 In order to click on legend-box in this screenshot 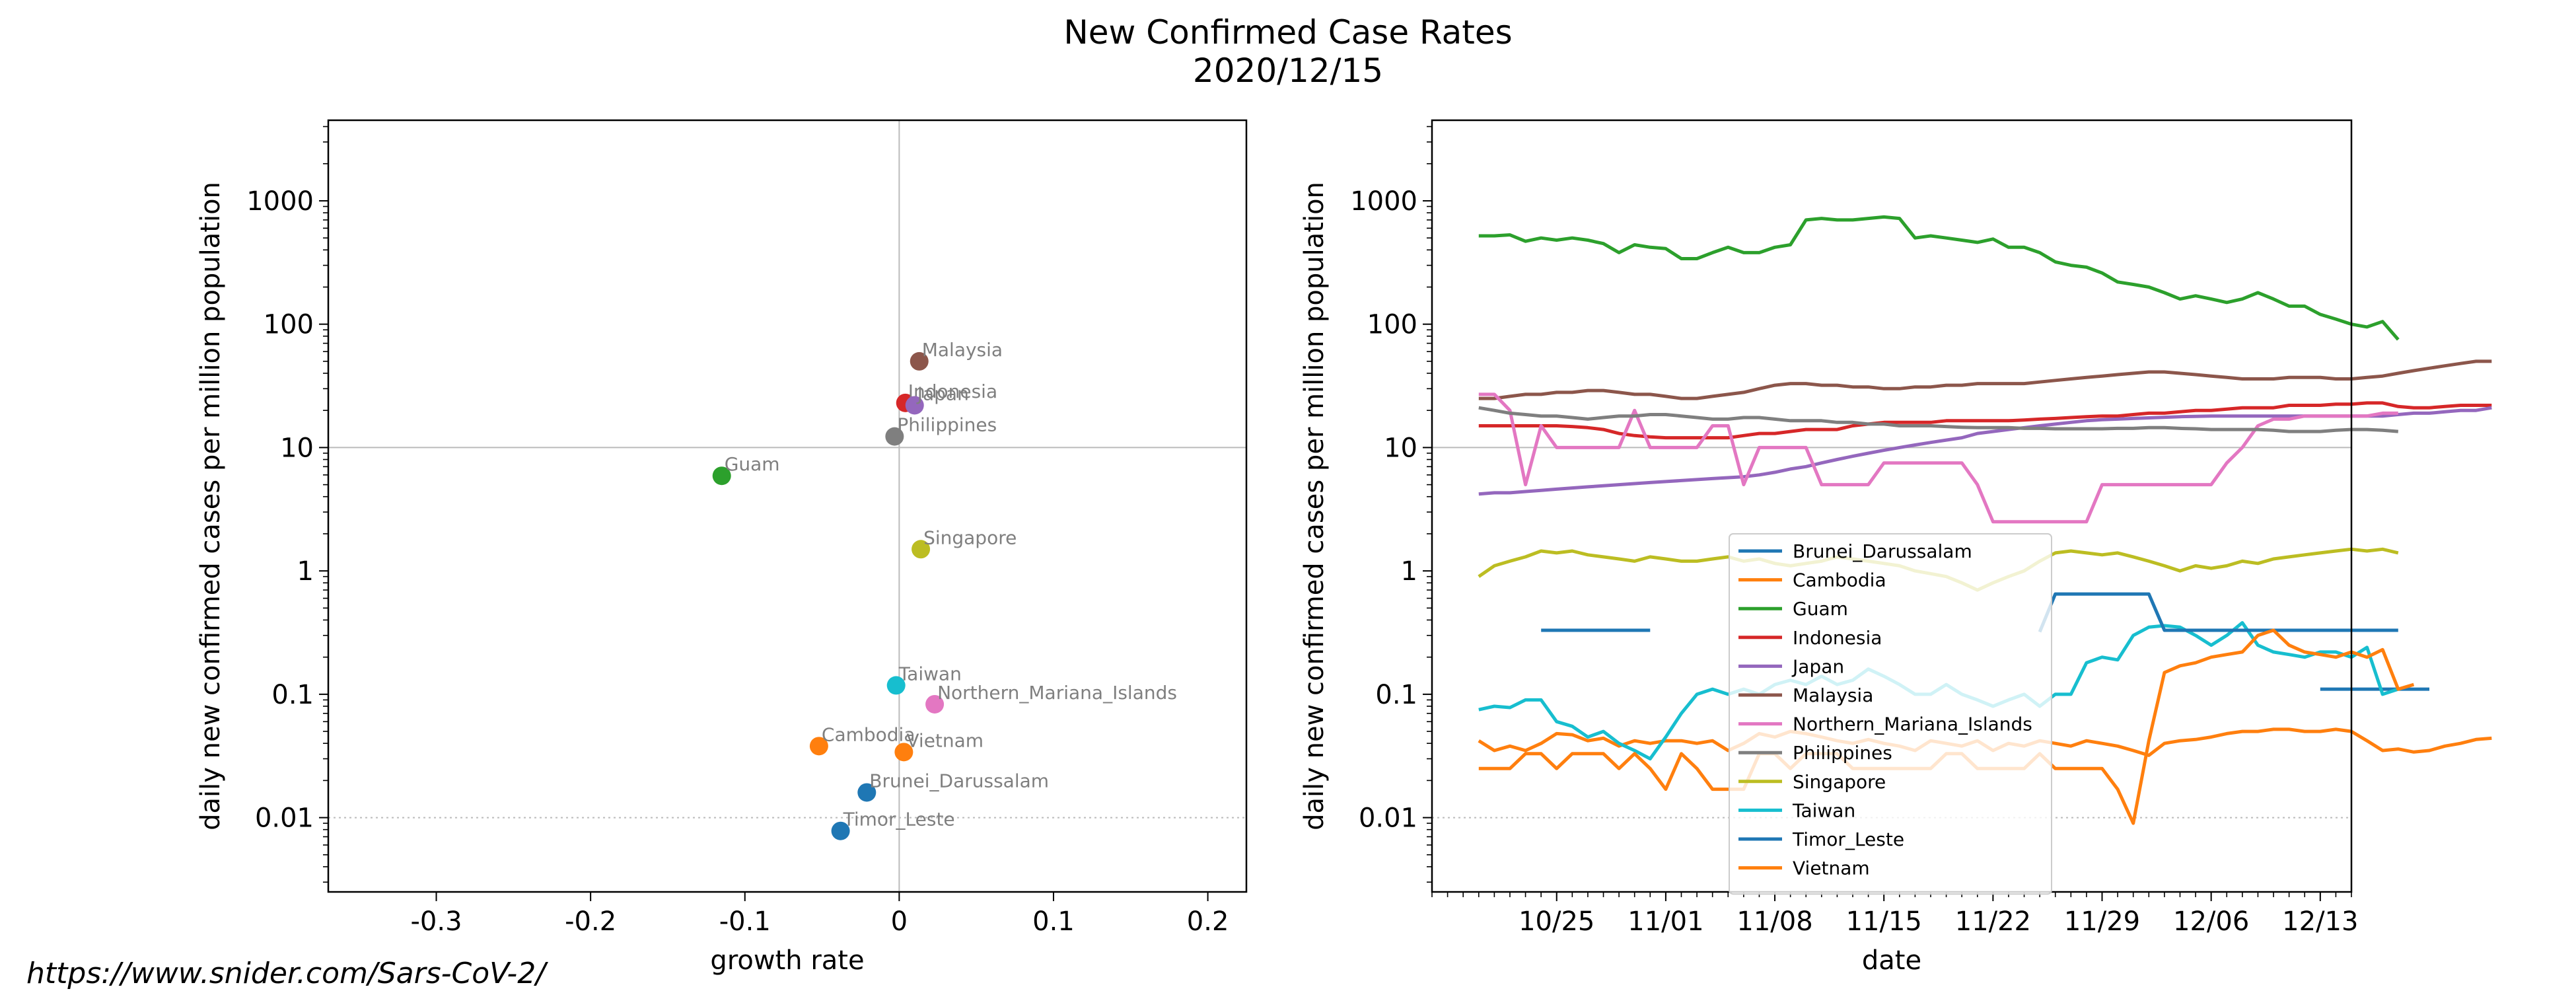, I will do `click(1891, 714)`.